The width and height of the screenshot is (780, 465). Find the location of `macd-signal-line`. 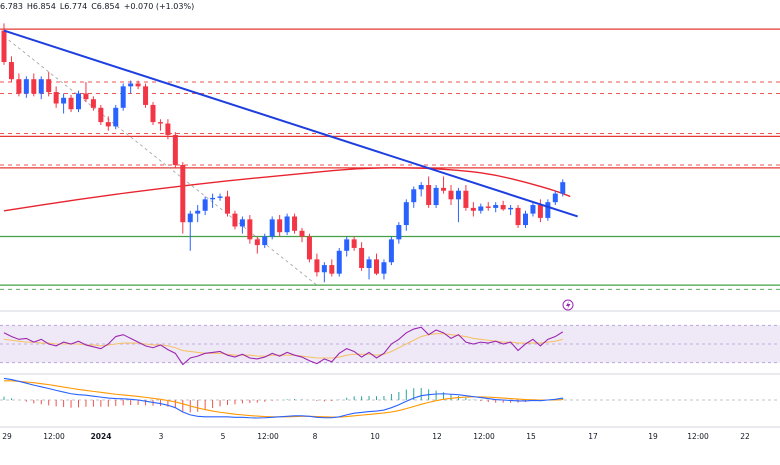

macd-signal-line is located at coordinates (283, 399).